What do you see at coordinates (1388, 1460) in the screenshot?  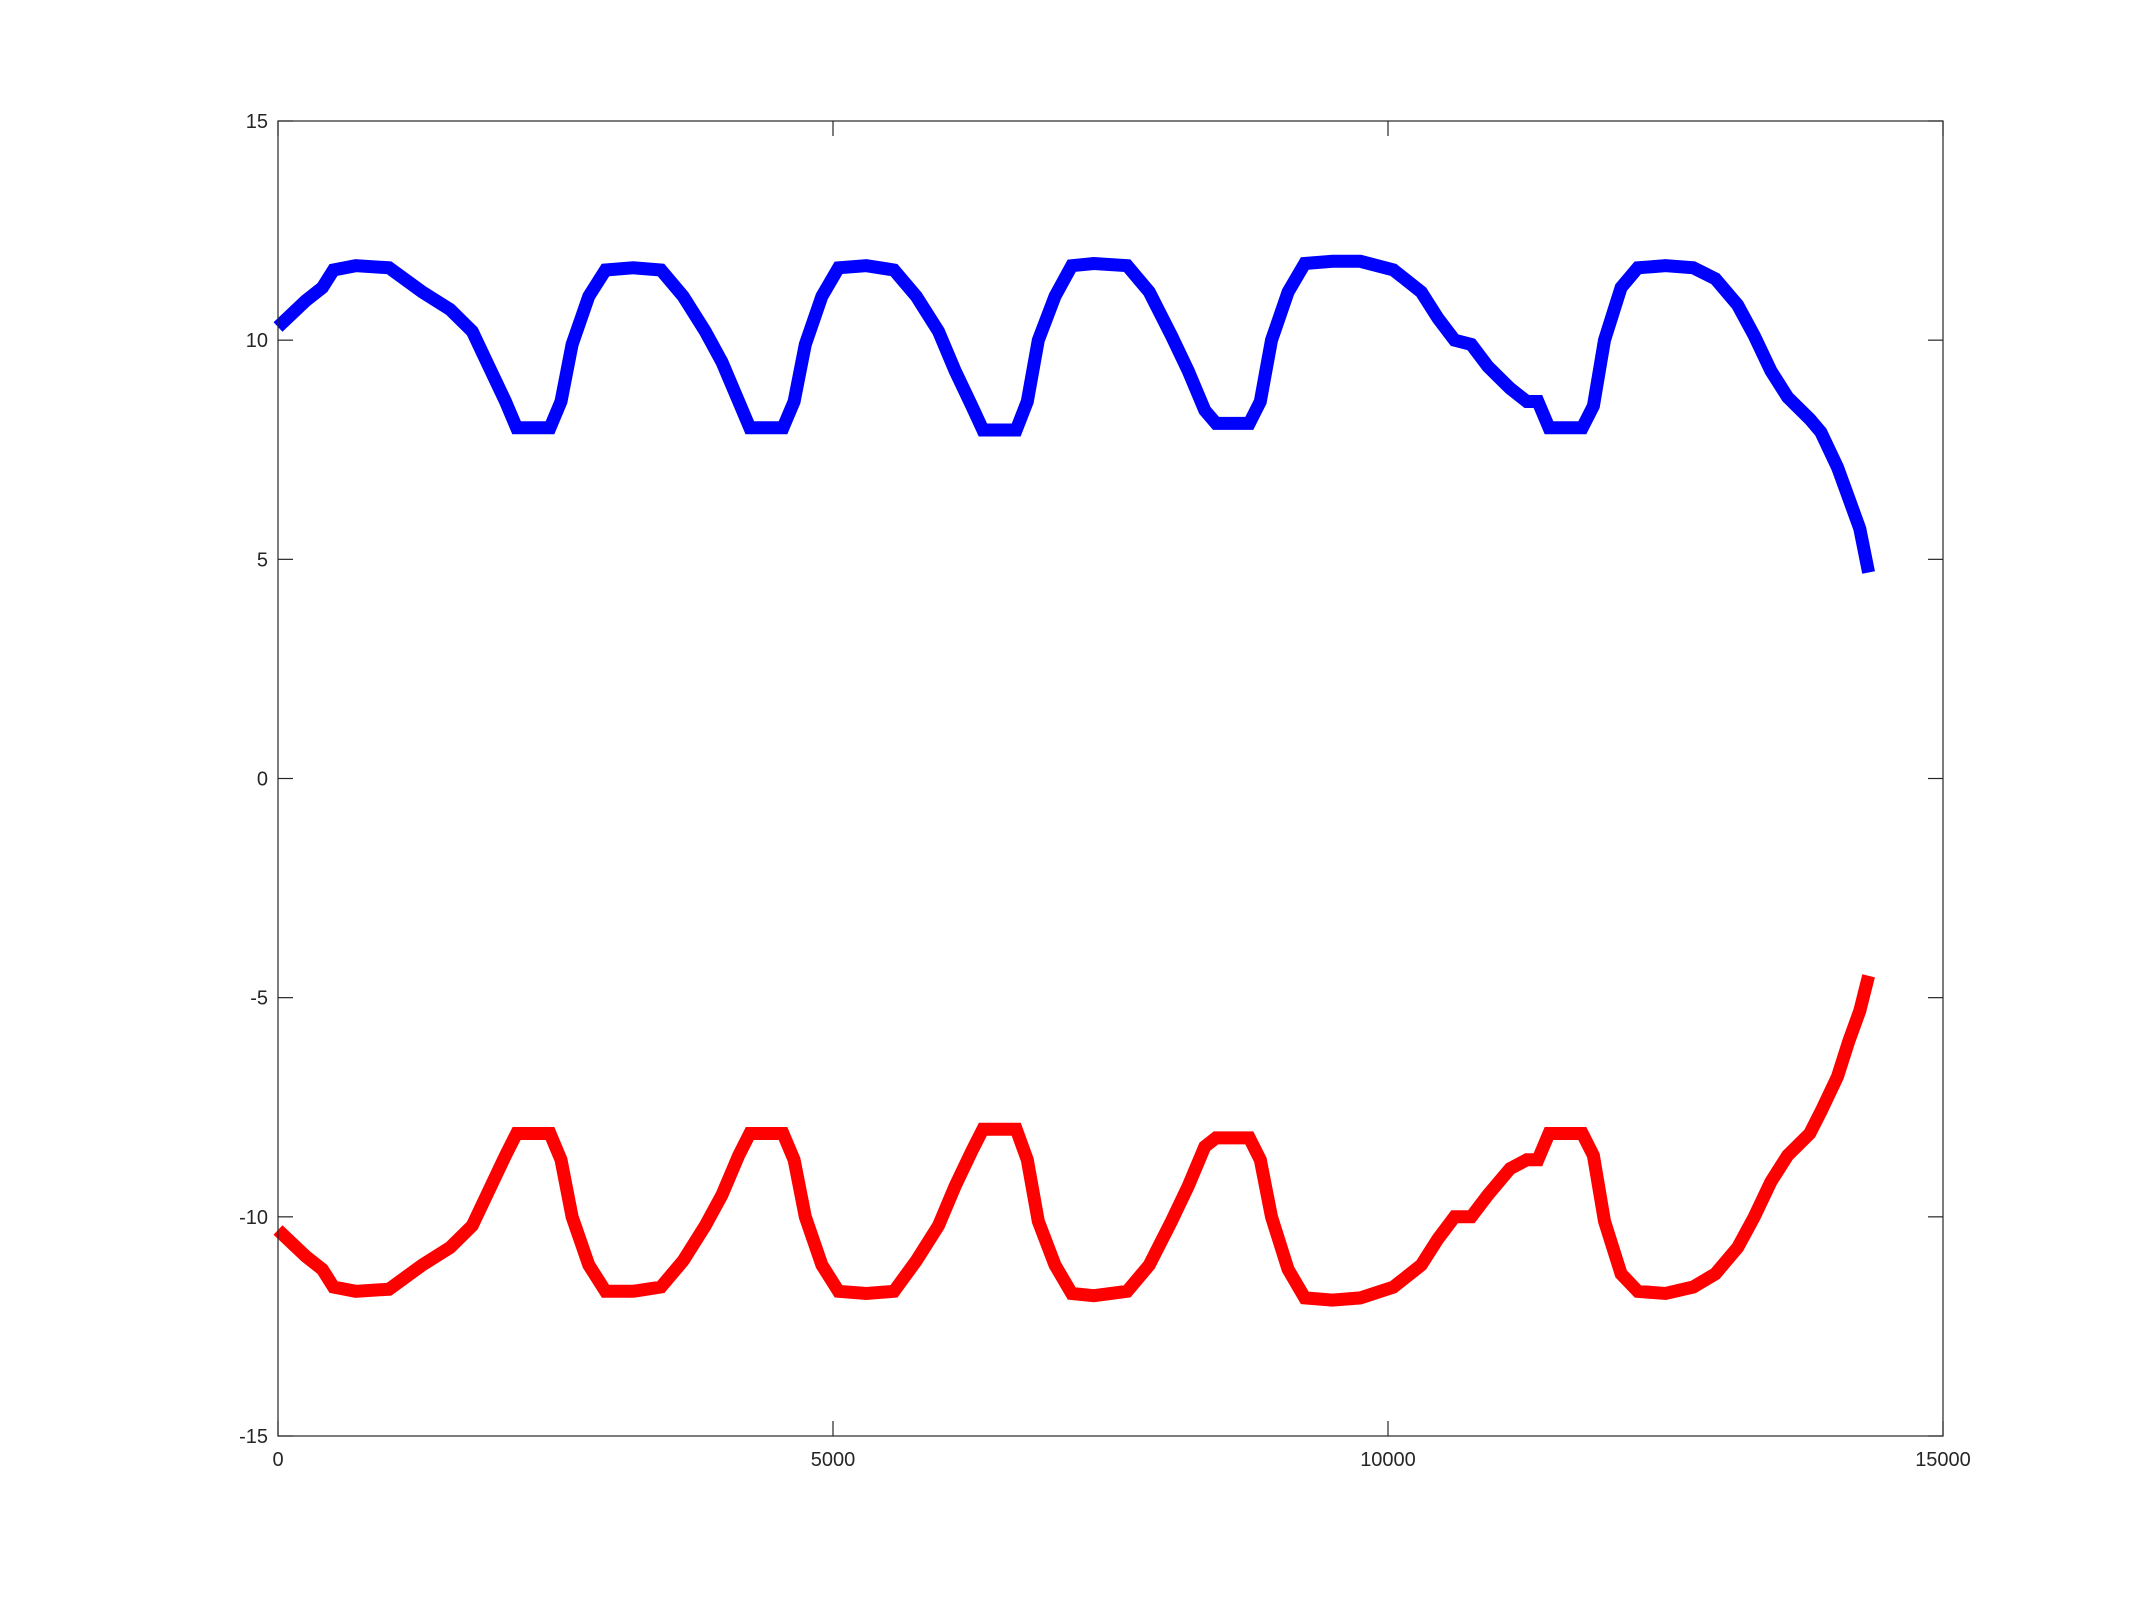 I see `x-tick-label: 10000` at bounding box center [1388, 1460].